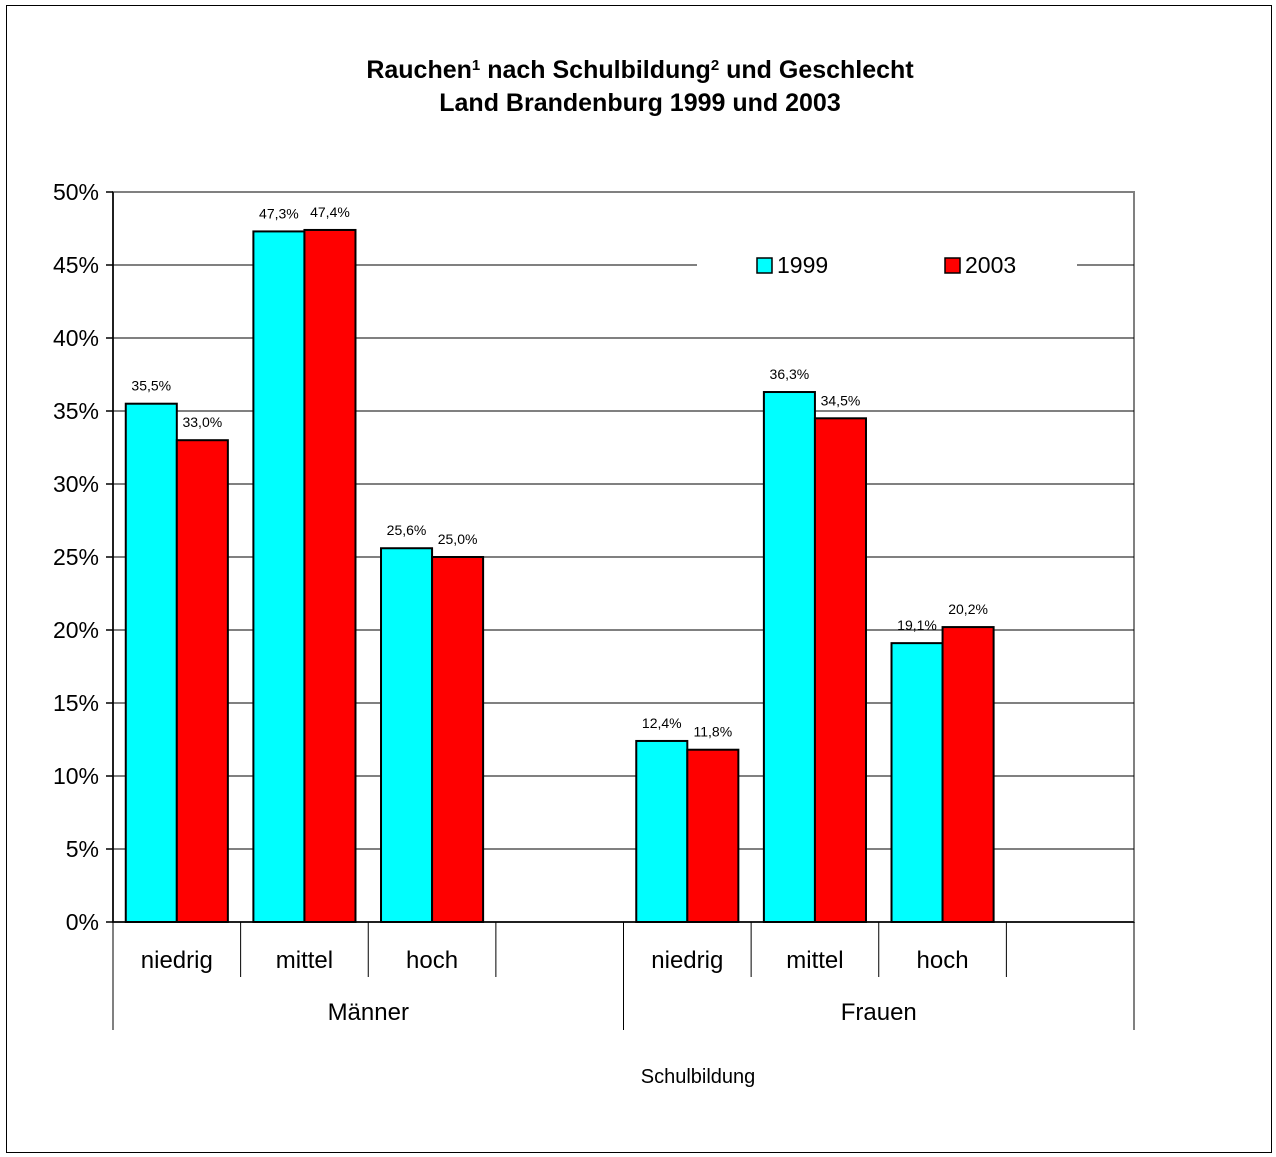 This screenshot has width=1276, height=1157. What do you see at coordinates (76, 411) in the screenshot?
I see `y-tick-label: 35%` at bounding box center [76, 411].